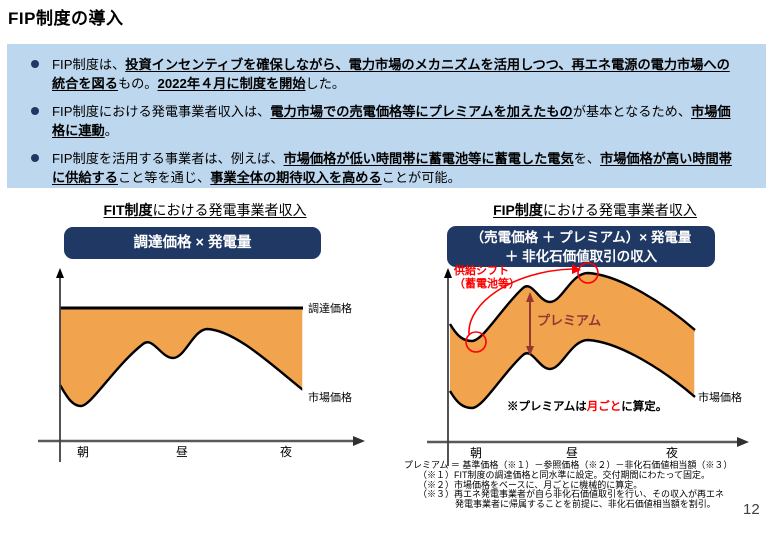 The width and height of the screenshot is (773, 536). I want to click on premium-label: プレミアム, so click(569, 320).